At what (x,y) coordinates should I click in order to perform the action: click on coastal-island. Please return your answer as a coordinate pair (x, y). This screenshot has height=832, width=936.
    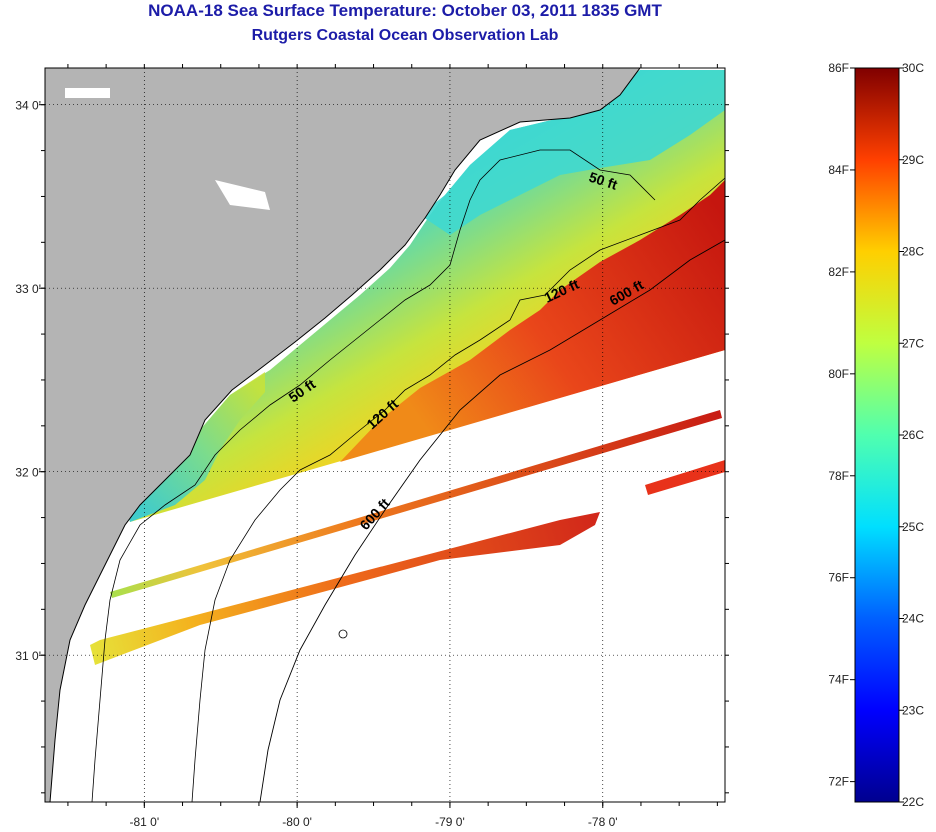
    Looking at the image, I should click on (284, 234).